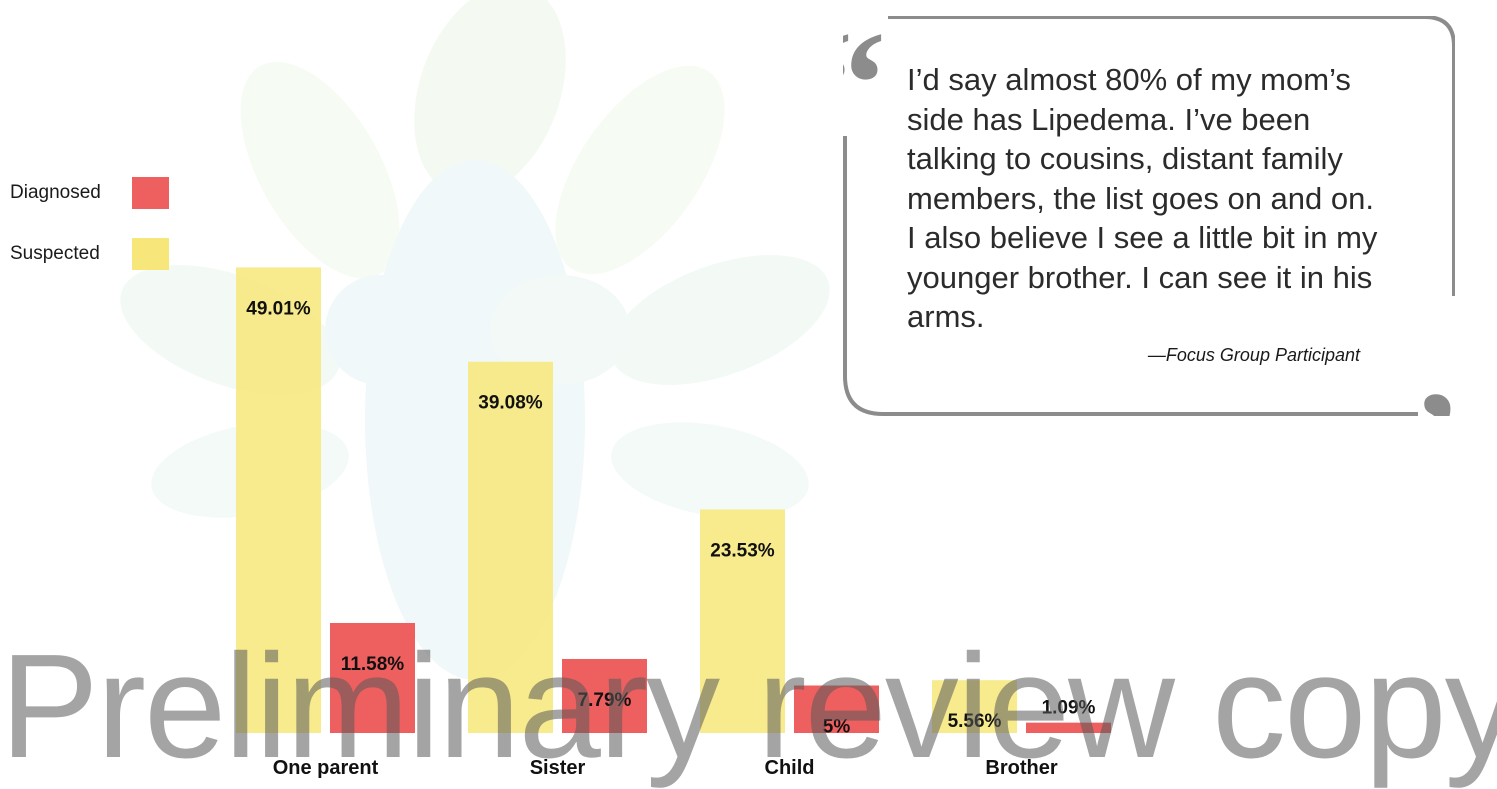 The width and height of the screenshot is (1497, 789). What do you see at coordinates (372, 677) in the screenshot?
I see `bar-diagnosed-one-parent` at bounding box center [372, 677].